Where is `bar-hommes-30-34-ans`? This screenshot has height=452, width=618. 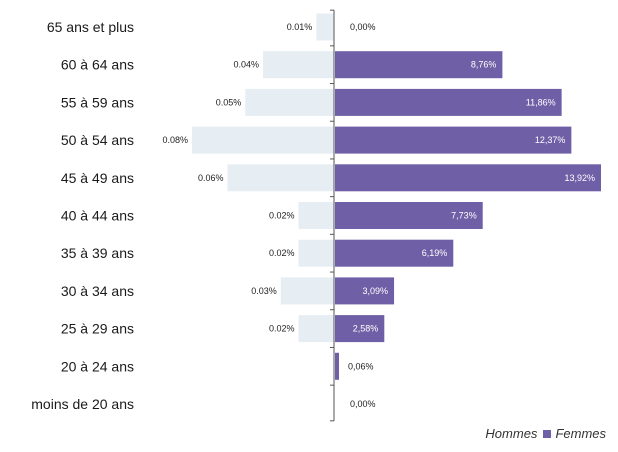 bar-hommes-30-34-ans is located at coordinates (307, 291).